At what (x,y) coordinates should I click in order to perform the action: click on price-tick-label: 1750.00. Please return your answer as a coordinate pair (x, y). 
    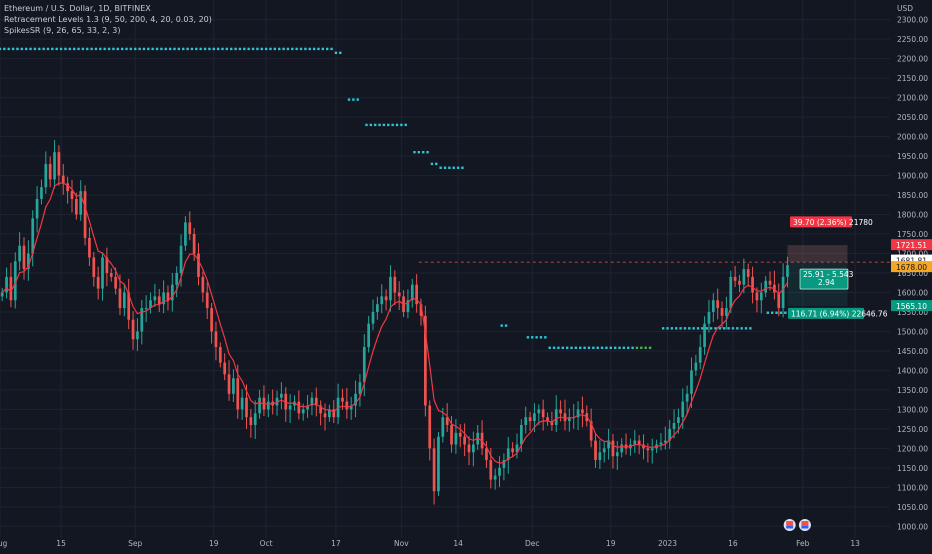
    Looking at the image, I should click on (912, 234).